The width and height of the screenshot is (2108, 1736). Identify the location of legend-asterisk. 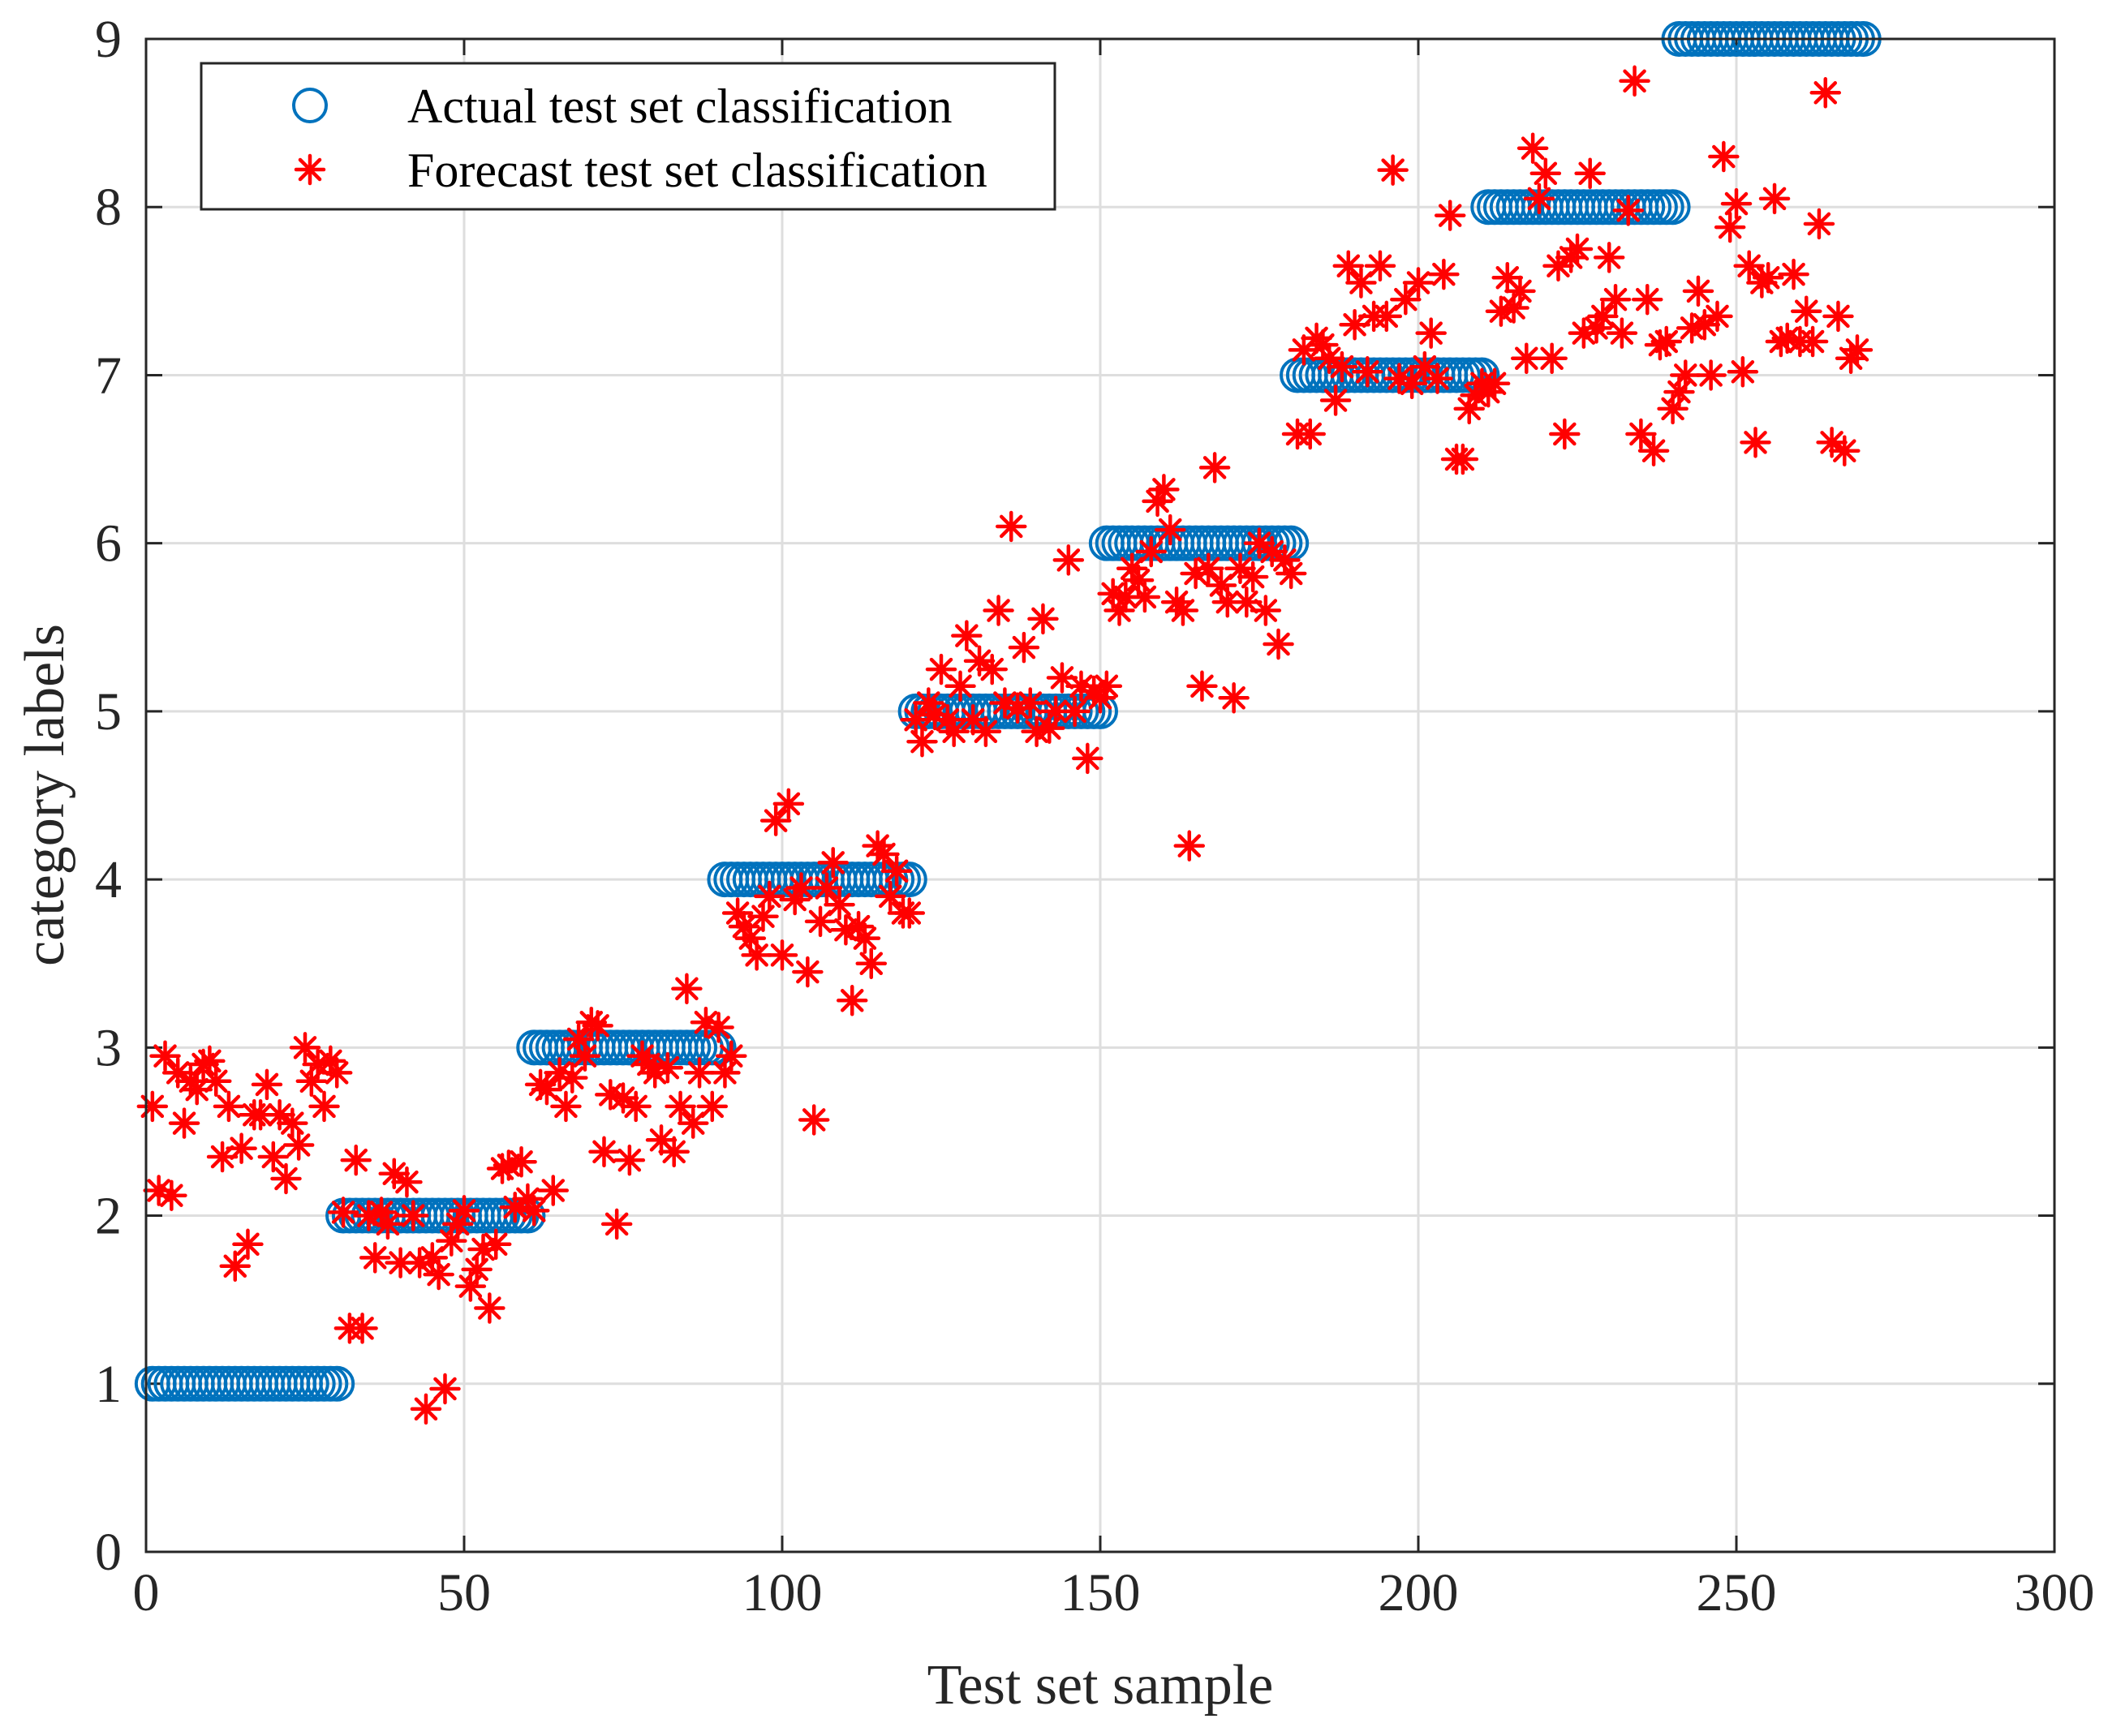
(310, 169).